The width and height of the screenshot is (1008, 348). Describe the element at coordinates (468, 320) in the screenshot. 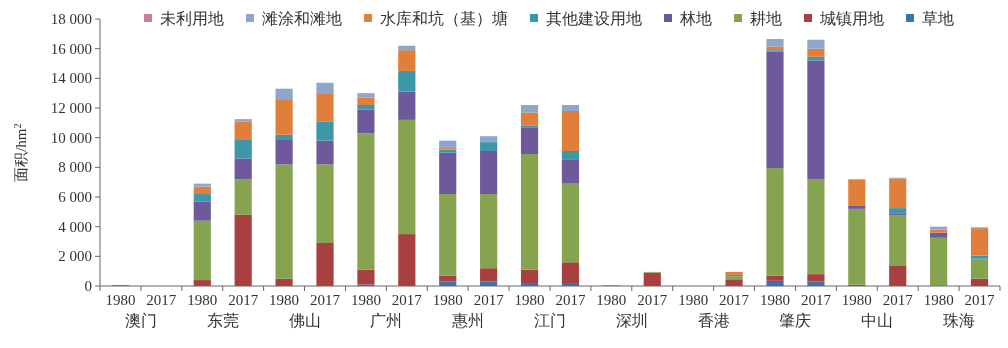

I see `text: 惠州` at that location.